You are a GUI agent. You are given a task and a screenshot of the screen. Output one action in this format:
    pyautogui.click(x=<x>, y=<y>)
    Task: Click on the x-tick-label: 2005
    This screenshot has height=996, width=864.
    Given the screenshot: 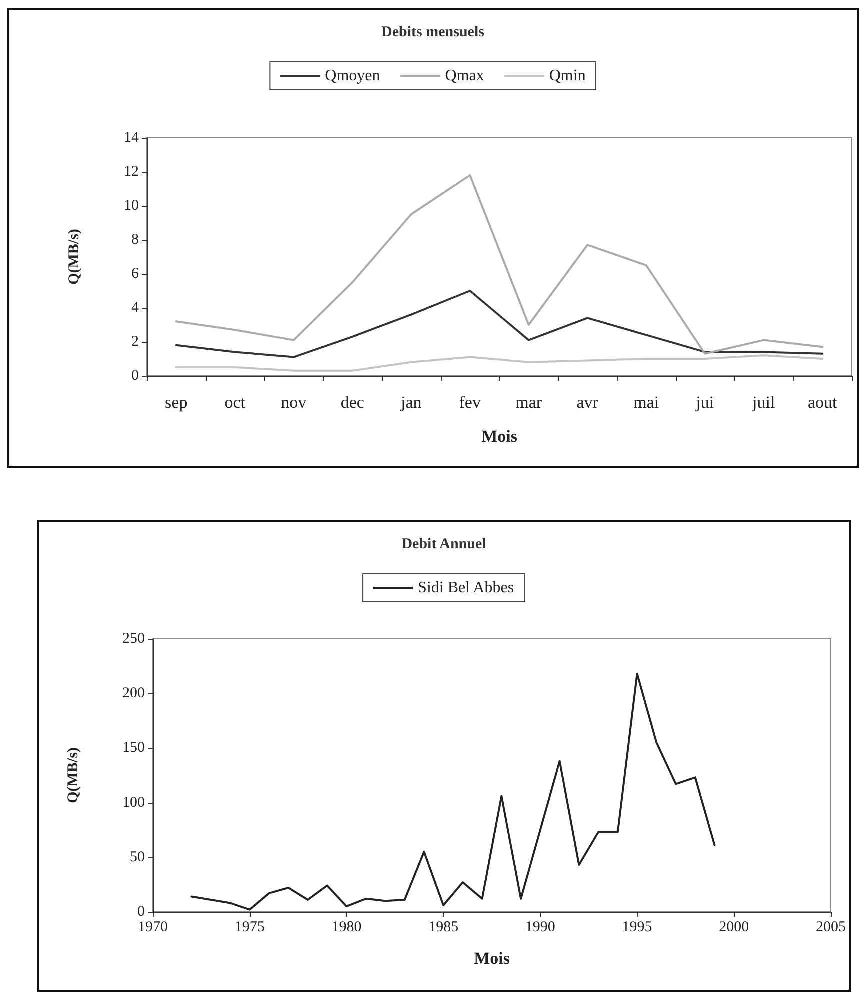 What is the action you would take?
    pyautogui.click(x=831, y=928)
    